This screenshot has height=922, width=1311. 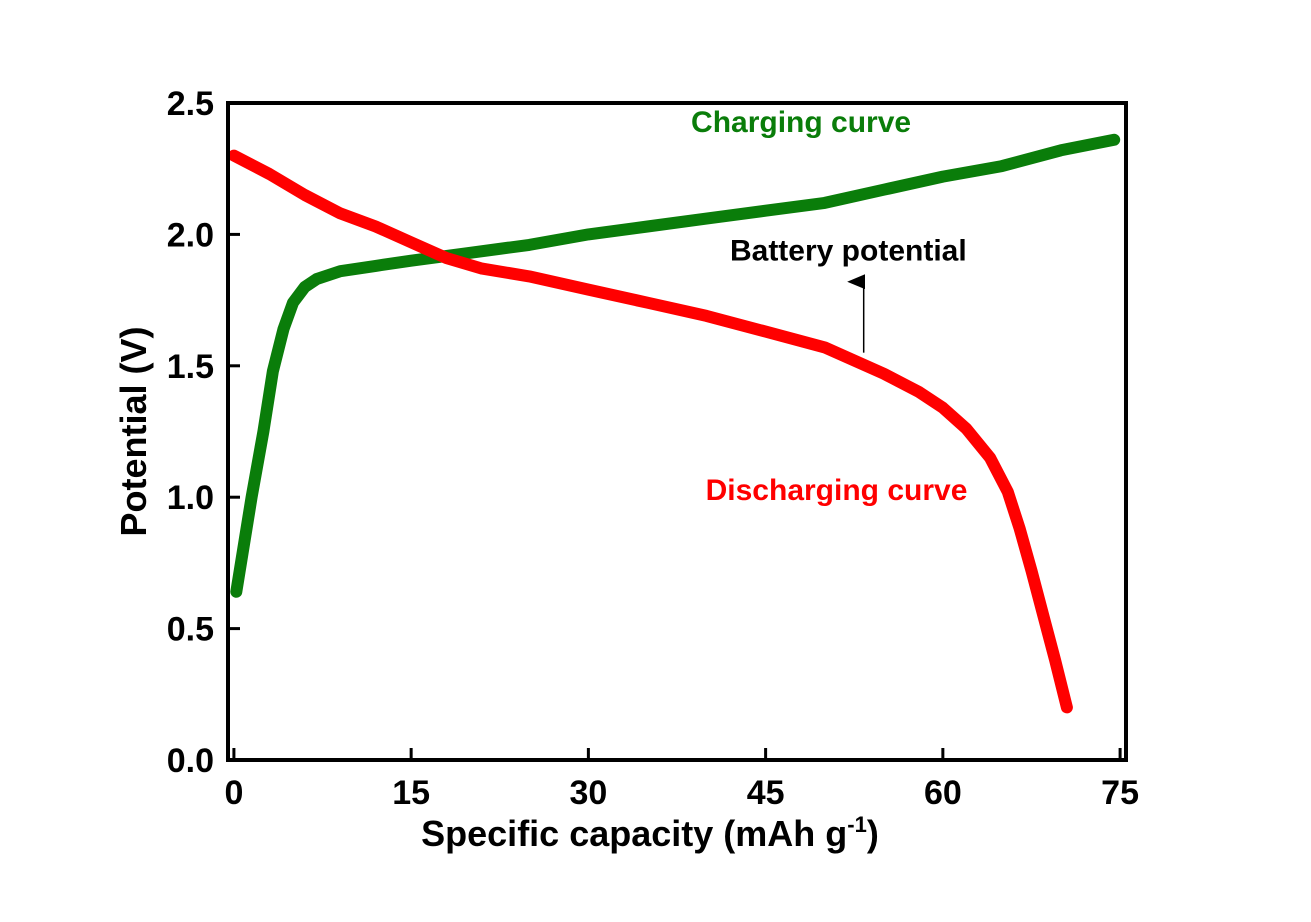 I want to click on x-tick-label: 30, so click(x=588, y=793).